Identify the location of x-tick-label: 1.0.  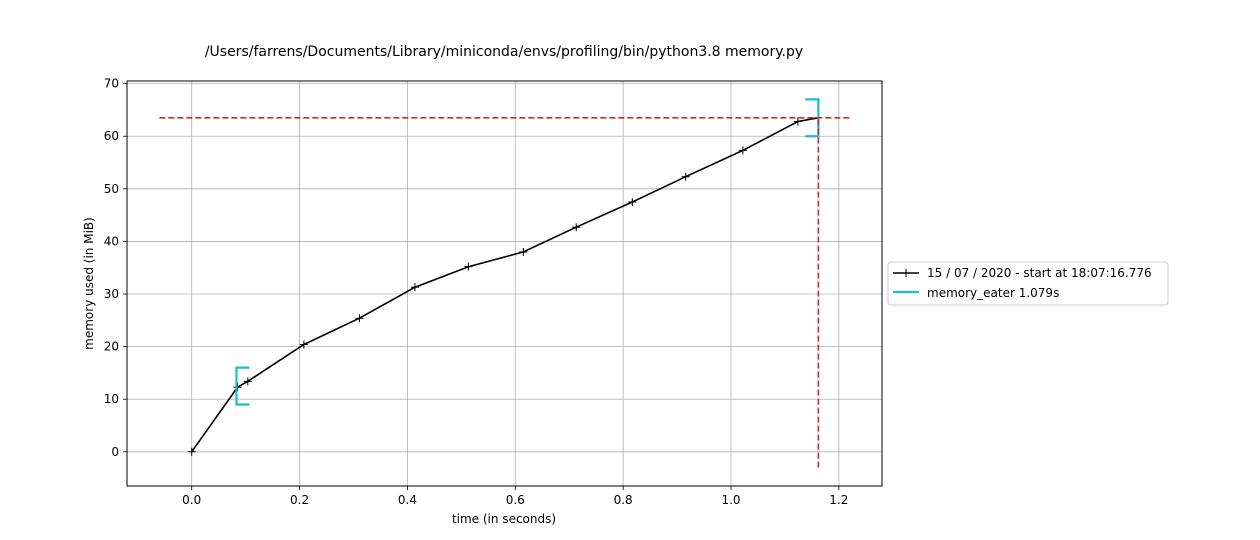
(730, 500).